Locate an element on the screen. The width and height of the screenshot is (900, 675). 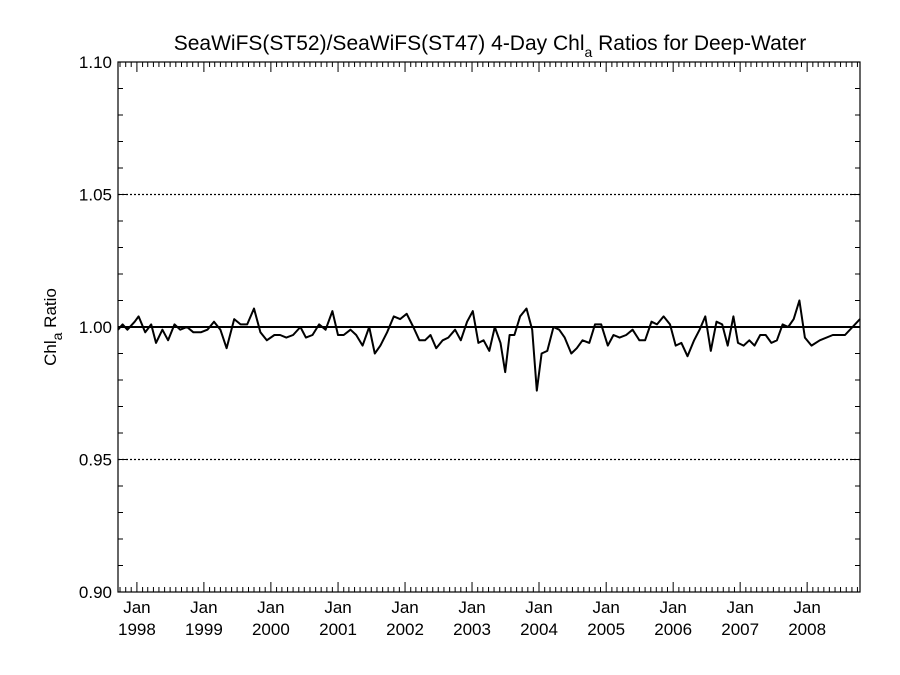
x-tick-label-year: 2002 is located at coordinates (405, 629).